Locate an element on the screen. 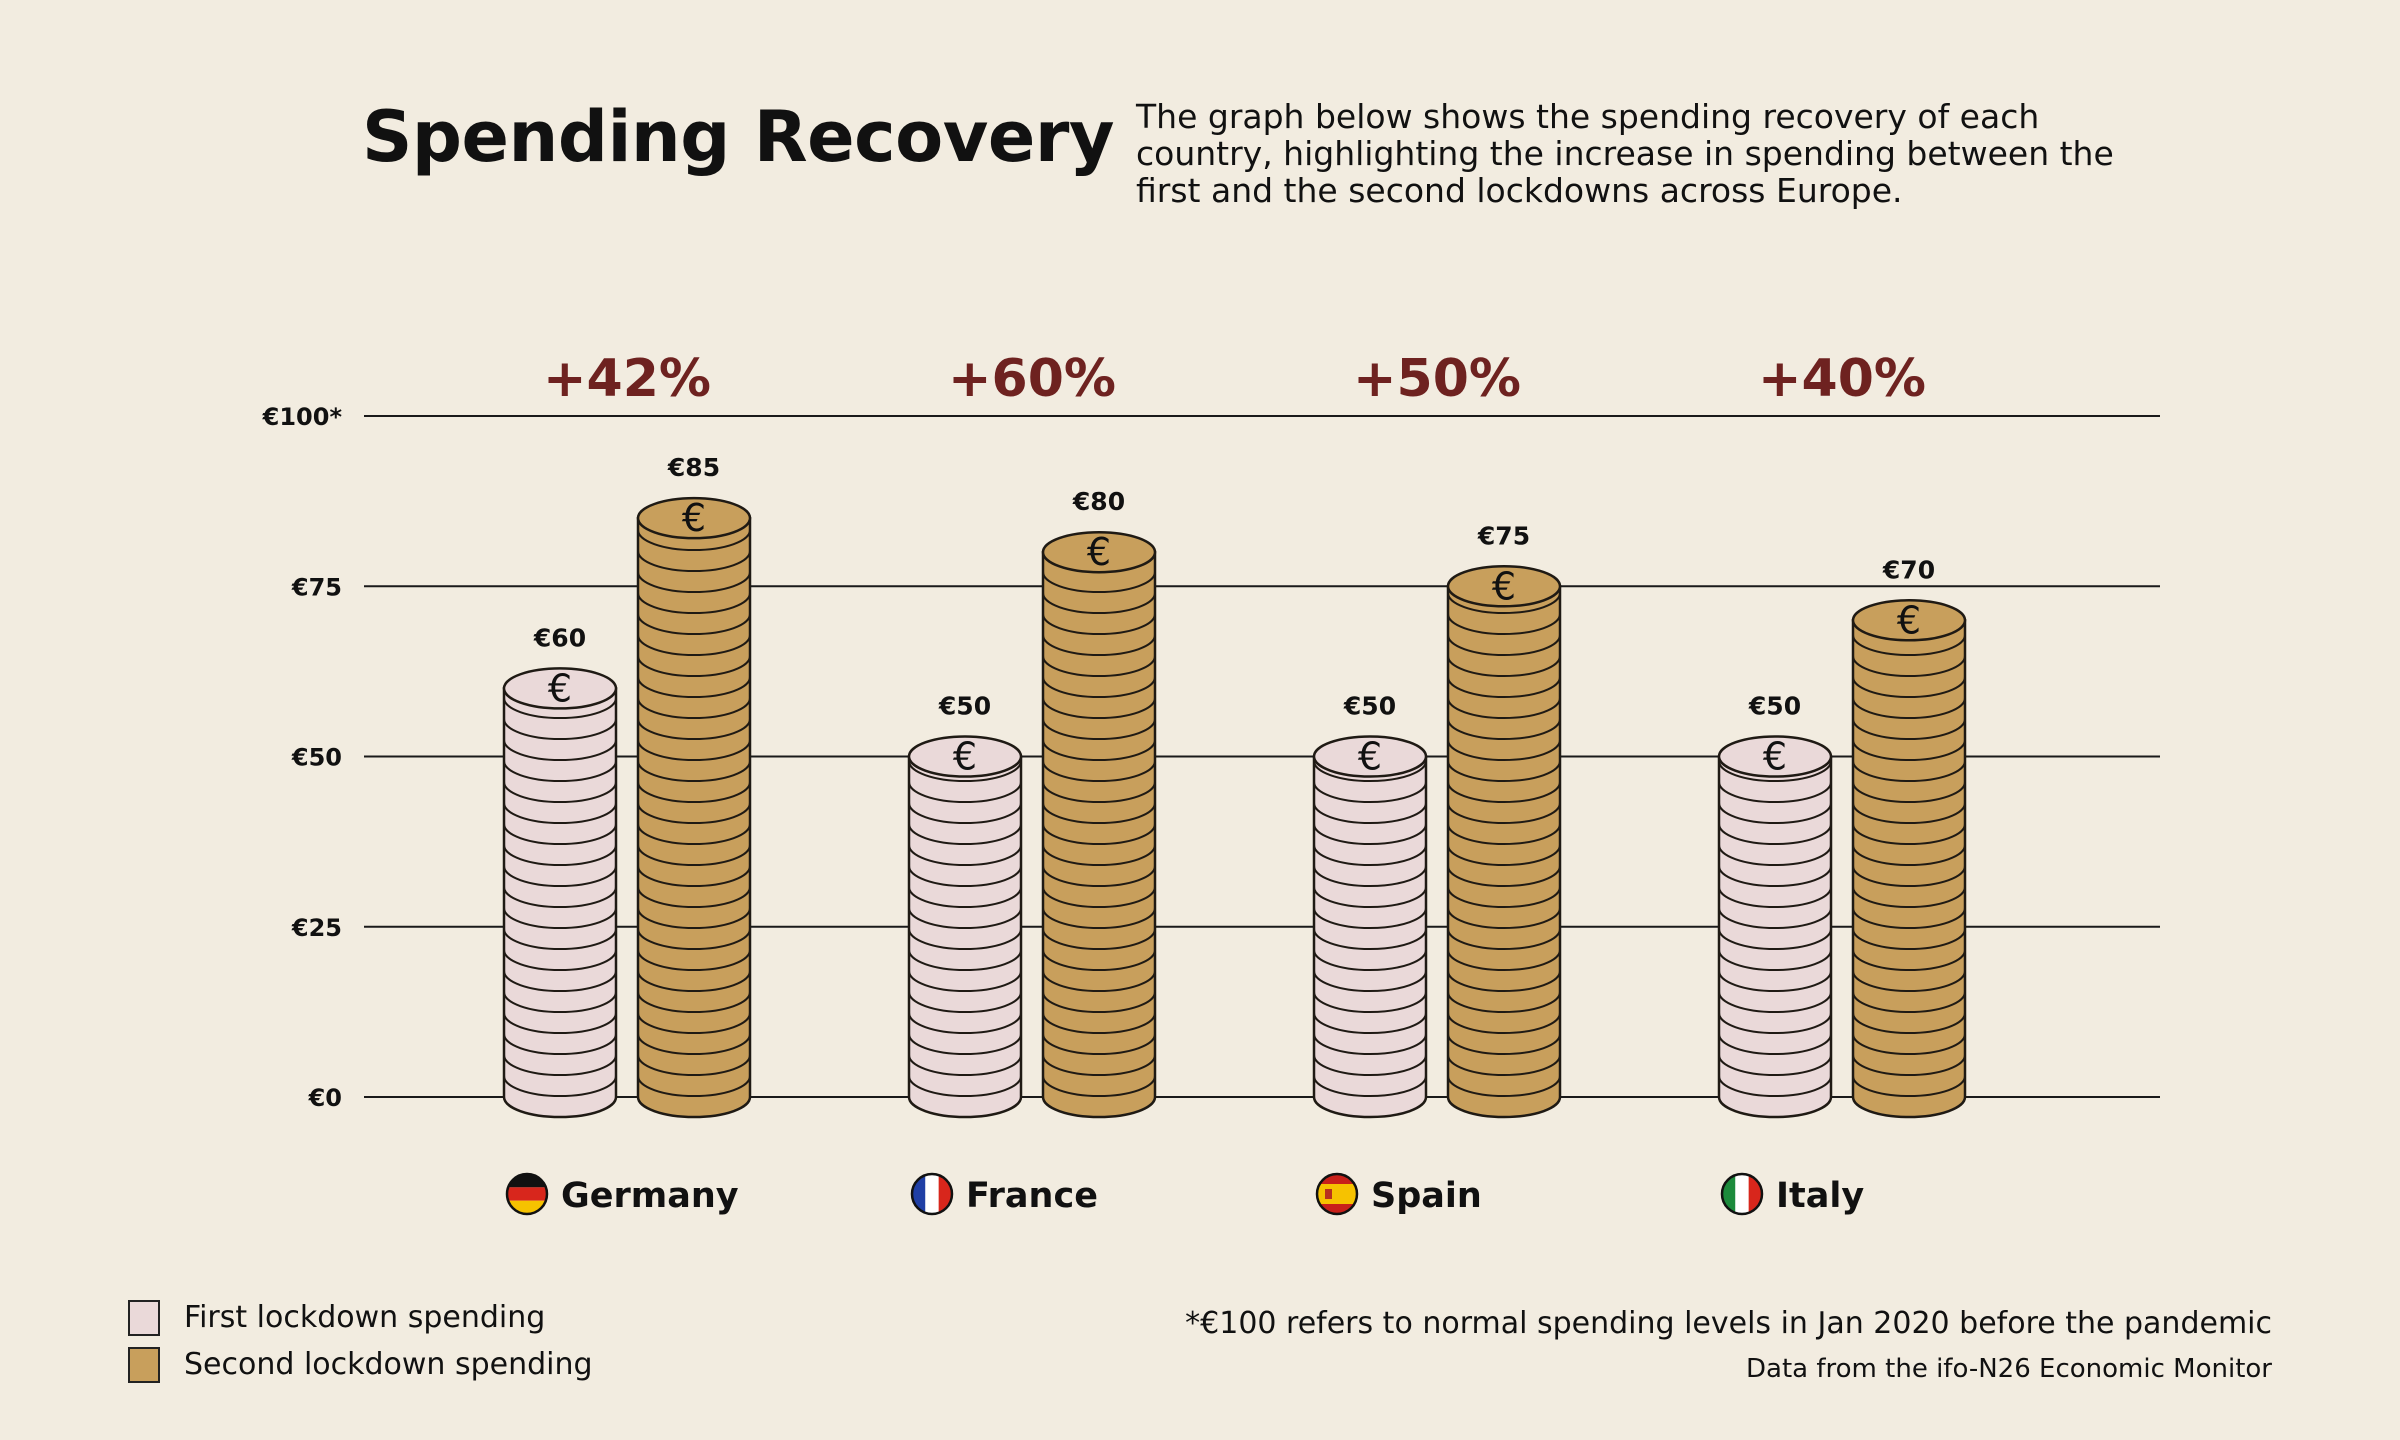  y-tick-label: €25 is located at coordinates (316, 928).